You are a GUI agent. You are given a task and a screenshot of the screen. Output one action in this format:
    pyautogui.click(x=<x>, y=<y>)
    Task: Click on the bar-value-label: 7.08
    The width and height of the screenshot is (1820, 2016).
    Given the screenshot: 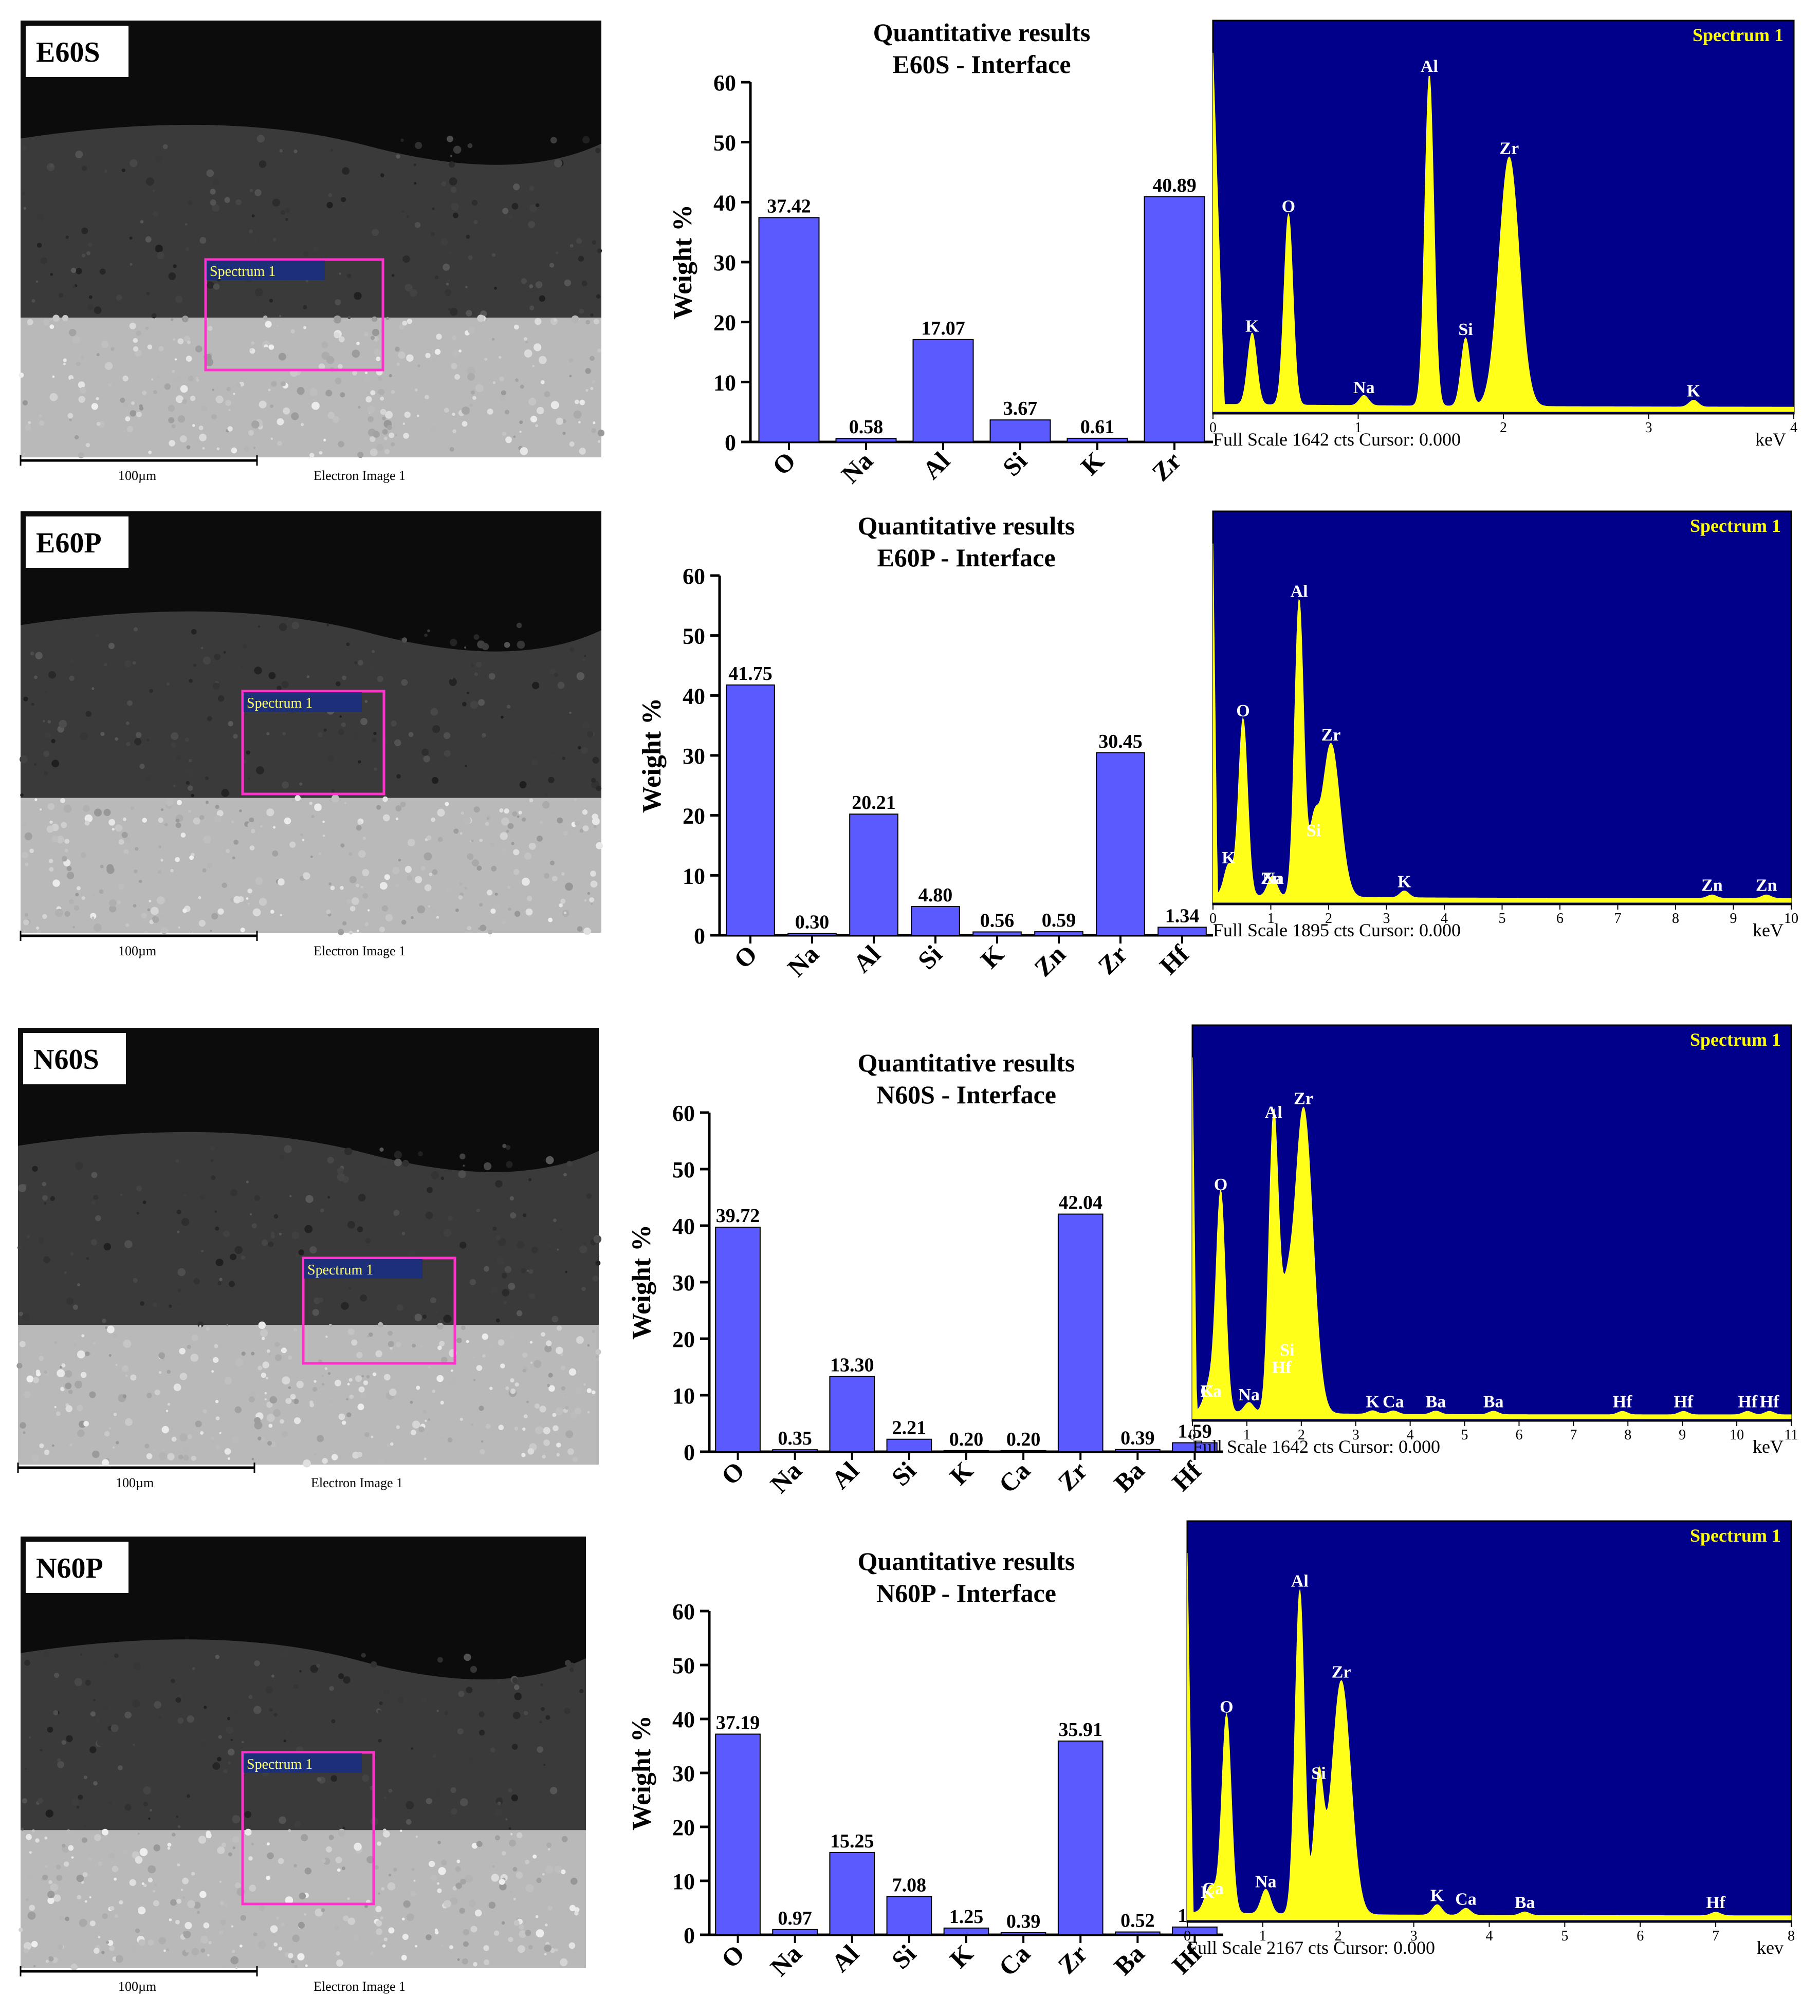 What is the action you would take?
    pyautogui.click(x=909, y=1886)
    